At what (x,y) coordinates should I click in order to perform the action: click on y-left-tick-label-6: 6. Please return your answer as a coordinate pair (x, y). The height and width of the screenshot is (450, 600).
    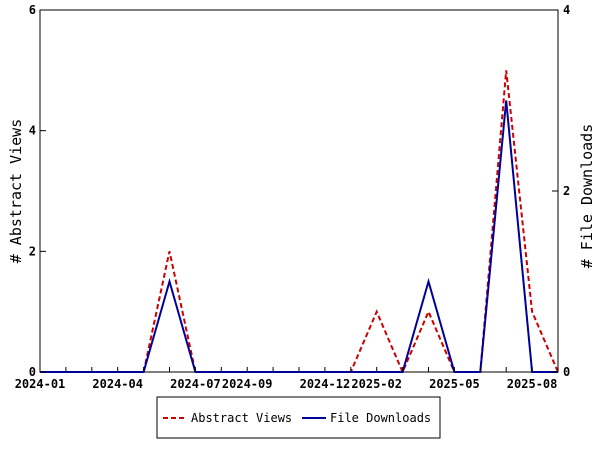
    Looking at the image, I should click on (32, 10).